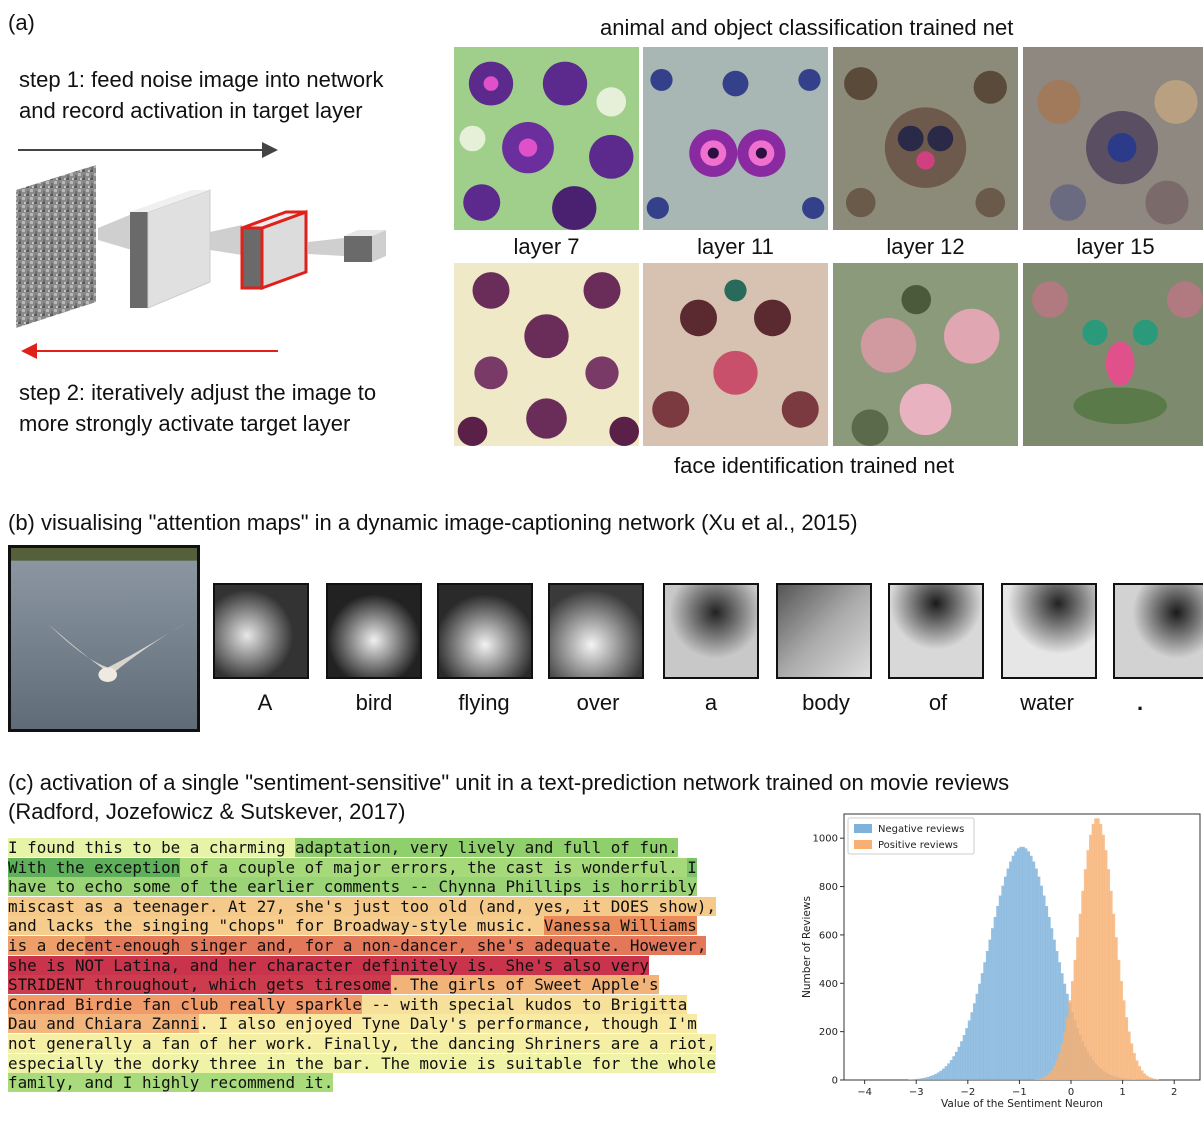  Describe the element at coordinates (735, 138) in the screenshot. I see `dream-tile-layer11-classification` at that location.